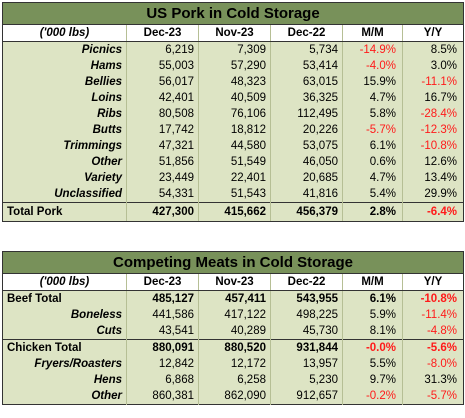 Image resolution: width=465 pixels, height=418 pixels. I want to click on nov23-cell: 44,580, so click(234, 146).